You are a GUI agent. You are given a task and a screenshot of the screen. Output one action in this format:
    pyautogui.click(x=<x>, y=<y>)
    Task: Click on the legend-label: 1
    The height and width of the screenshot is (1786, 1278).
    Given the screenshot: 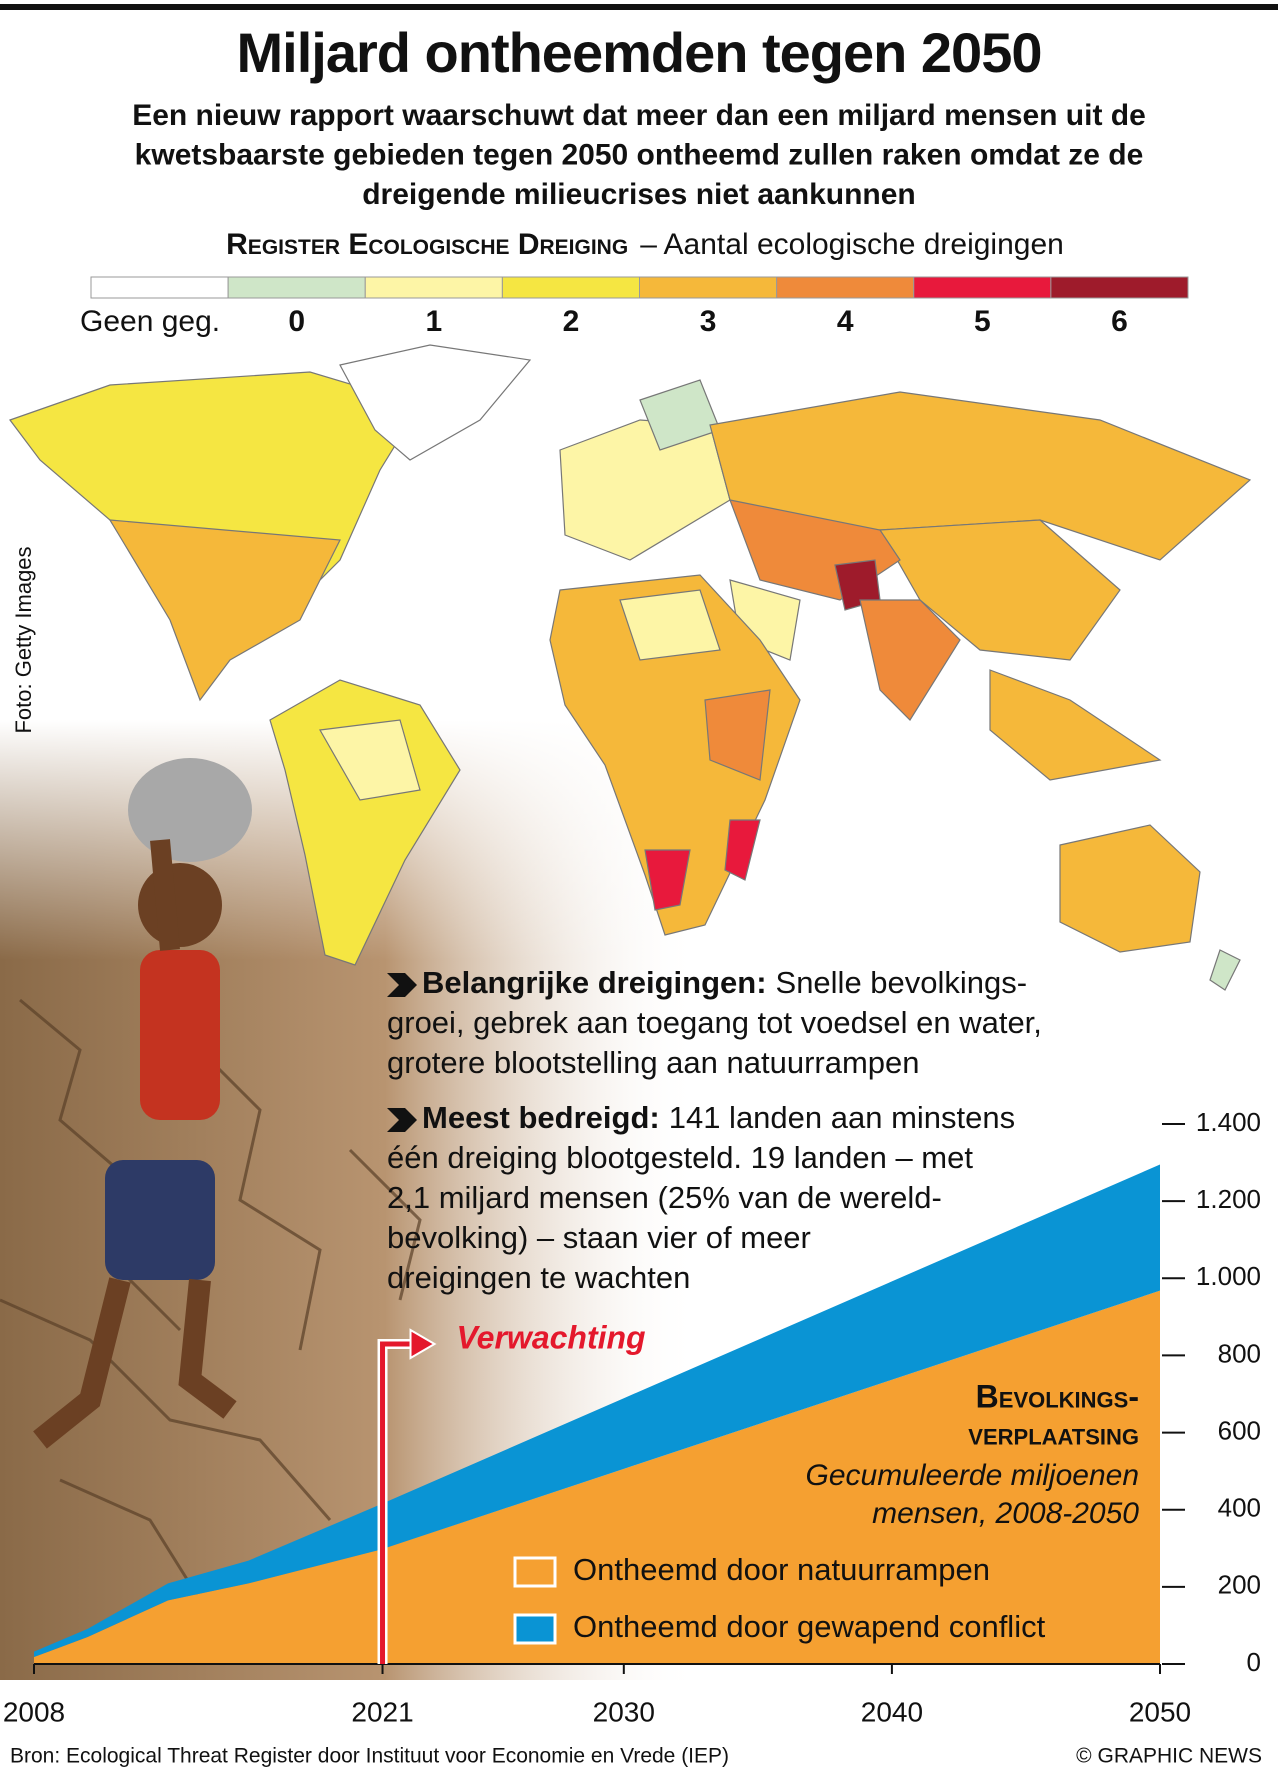 What is the action you would take?
    pyautogui.click(x=433, y=321)
    